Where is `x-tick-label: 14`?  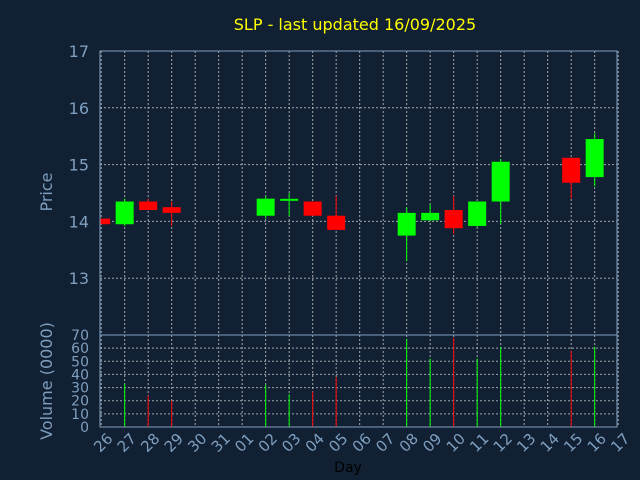
x-tick-label: 14 is located at coordinates (550, 443).